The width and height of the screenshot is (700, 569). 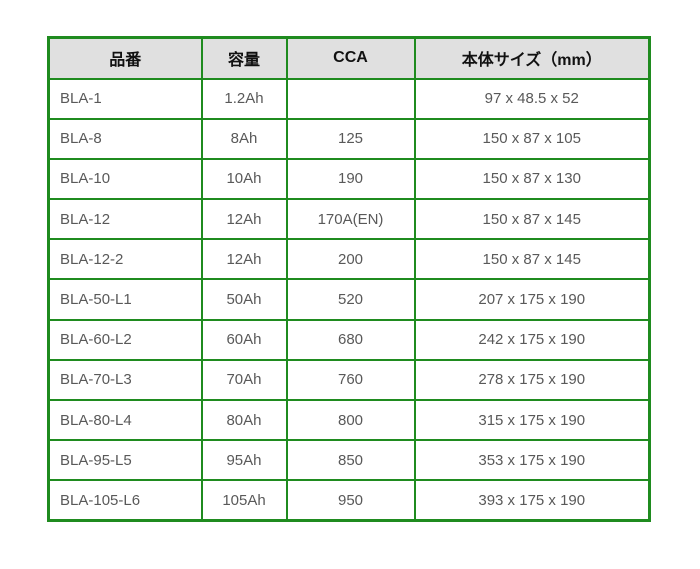 What do you see at coordinates (125, 138) in the screenshot?
I see `cell-part-number: BLA-8` at bounding box center [125, 138].